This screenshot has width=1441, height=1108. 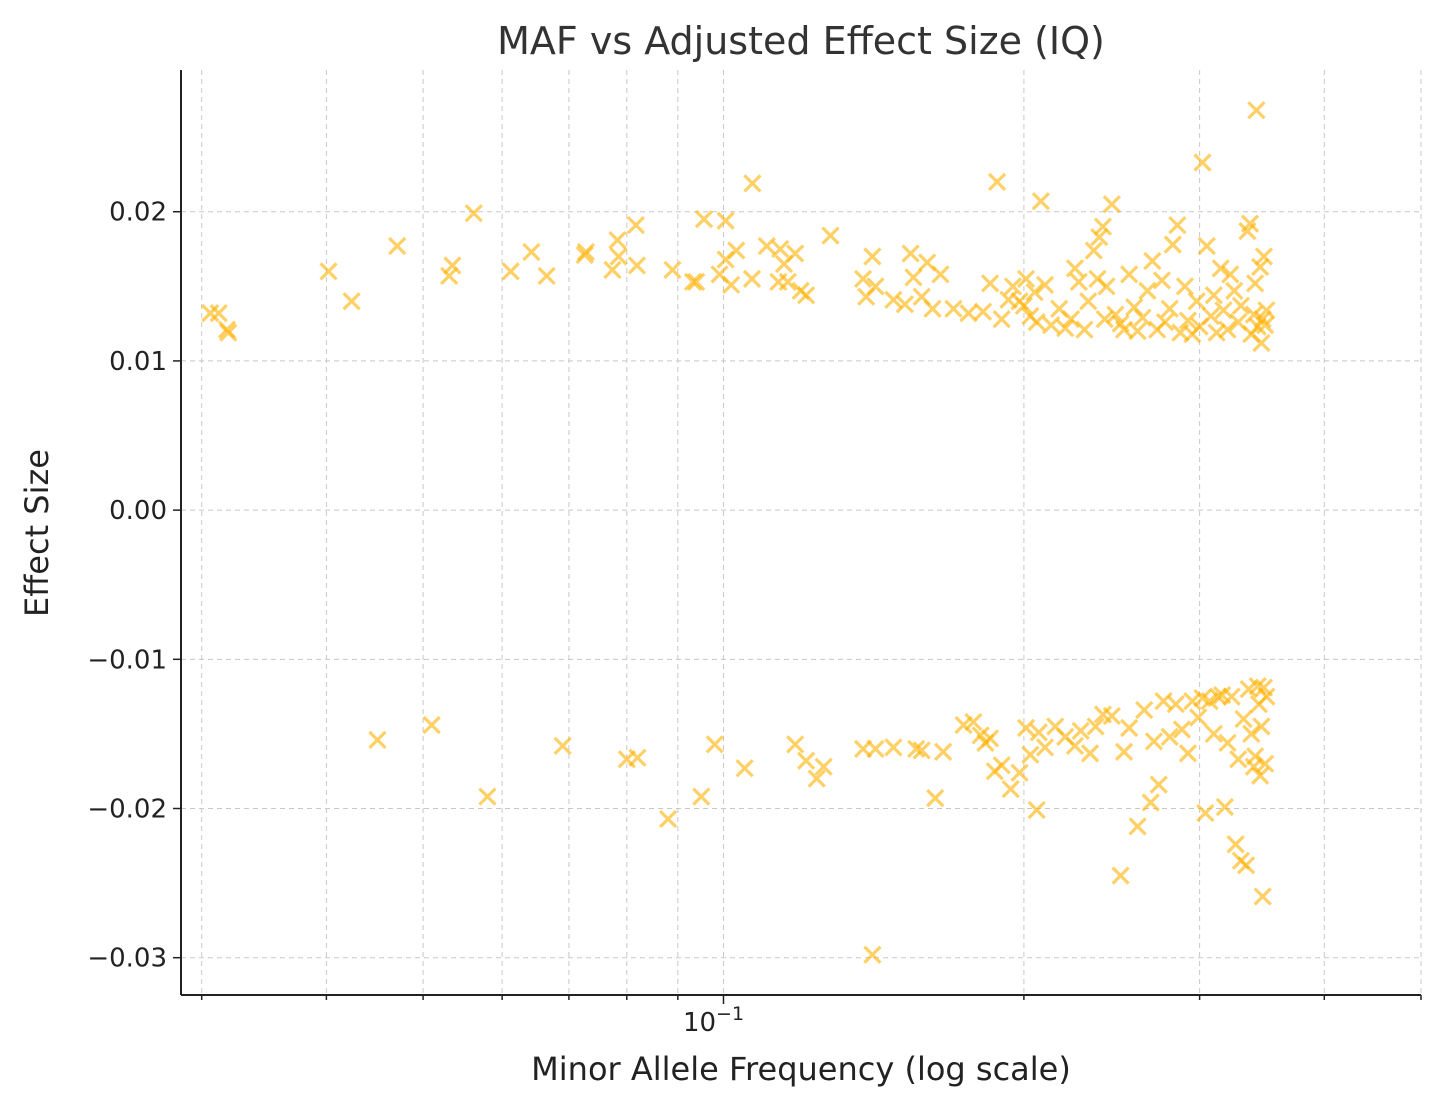 I want to click on x-tick-label-exponent: −1, so click(x=730, y=1014).